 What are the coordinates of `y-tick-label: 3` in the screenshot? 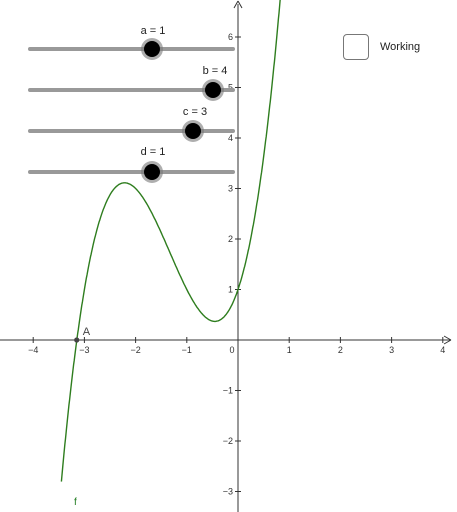 It's located at (230, 189).